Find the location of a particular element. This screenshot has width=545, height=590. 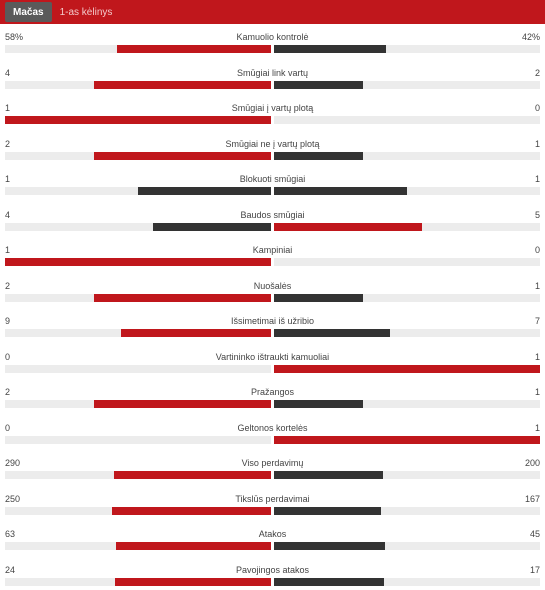

tab-first-half: 1-as kėlinys is located at coordinates (86, 12).